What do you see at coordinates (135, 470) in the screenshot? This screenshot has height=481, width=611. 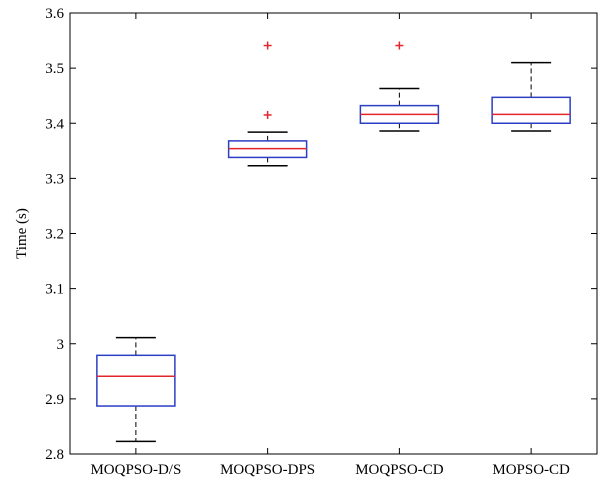 I see `x-tick-label: MOQPSO-D/S` at bounding box center [135, 470].